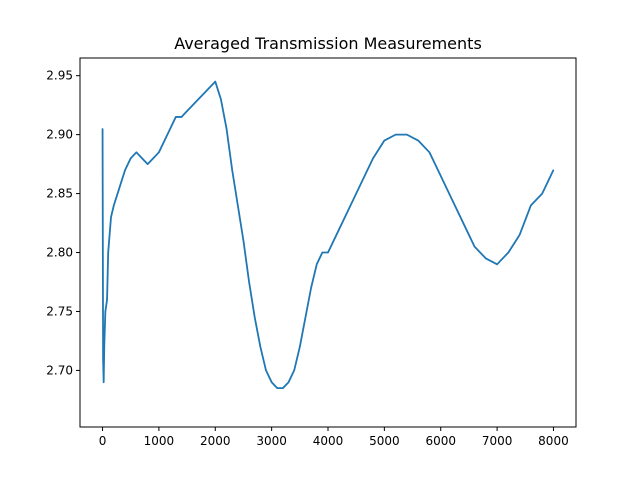  Describe the element at coordinates (63, 223) in the screenshot. I see `y-axis: 2.70 2.75 2.80 2.85 2.90 2.95` at that location.